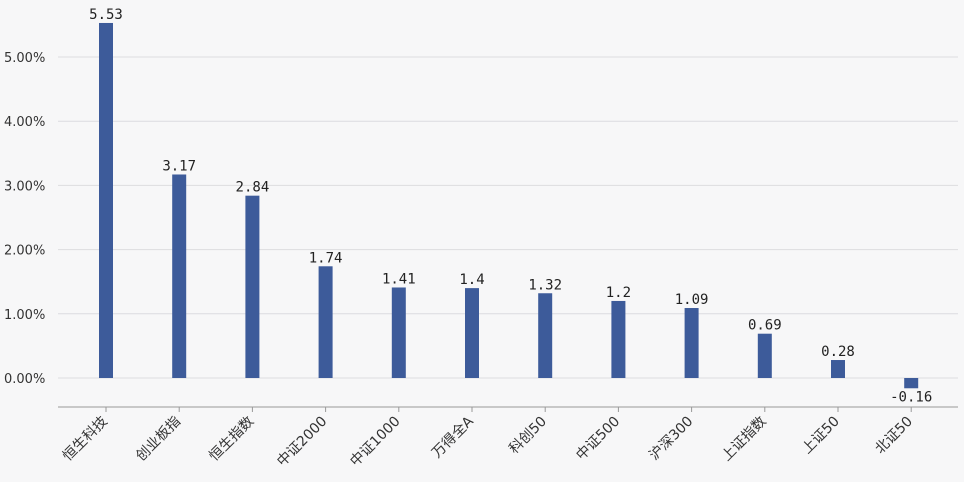 This screenshot has width=964, height=482. I want to click on y-axis-tick-labels: 0.00% 1.00% 2.00% 3.00% 4.00% 5.00%, so click(24, 219).